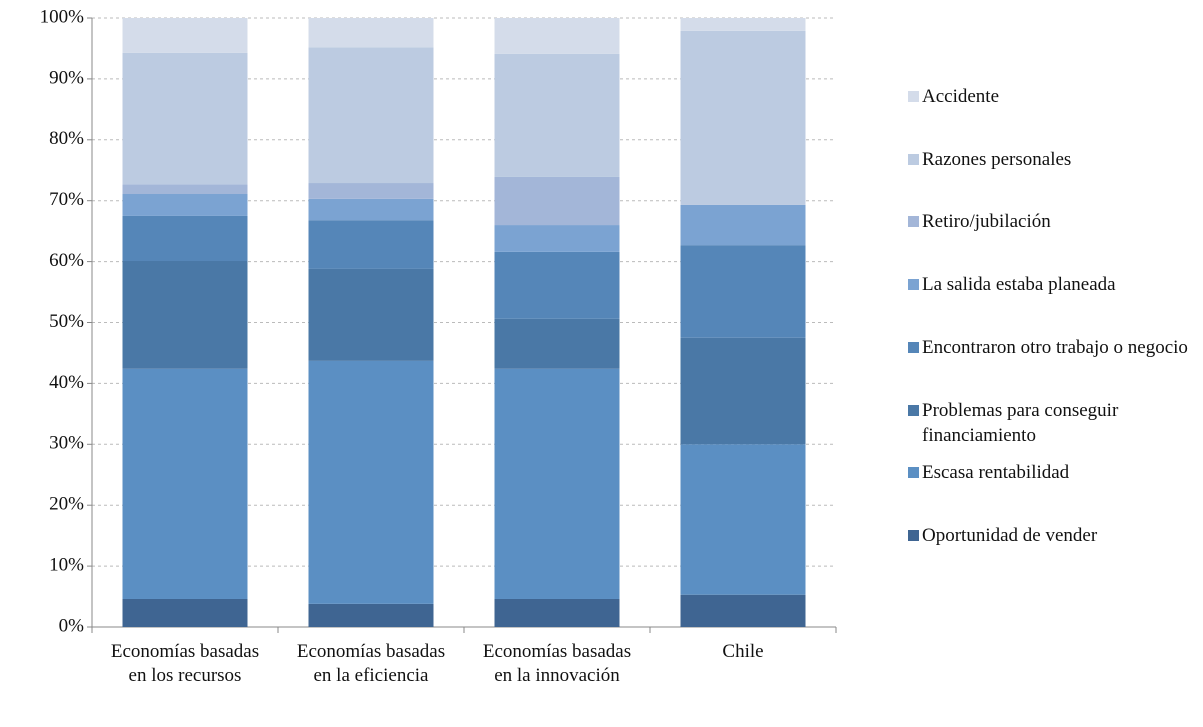 The width and height of the screenshot is (1203, 727). Describe the element at coordinates (997, 159) in the screenshot. I see `legend-label: Razones personales` at that location.